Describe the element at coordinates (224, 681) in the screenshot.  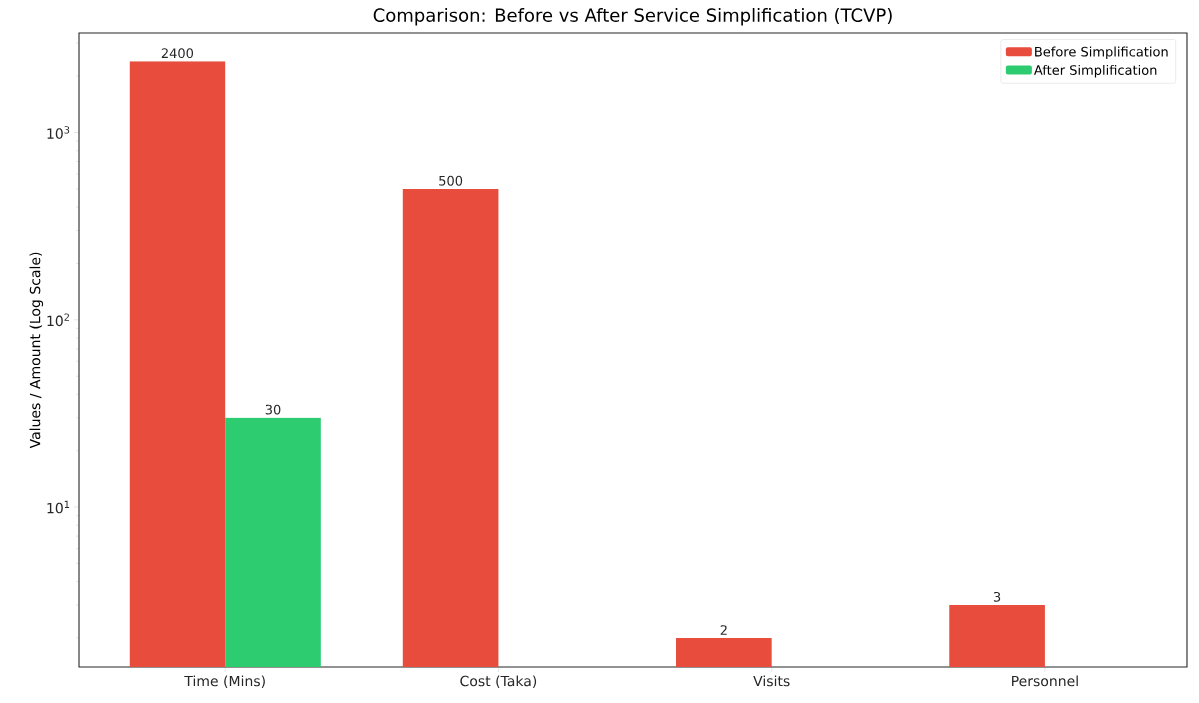
I see `x-tick-label: Time (Mins)` at that location.